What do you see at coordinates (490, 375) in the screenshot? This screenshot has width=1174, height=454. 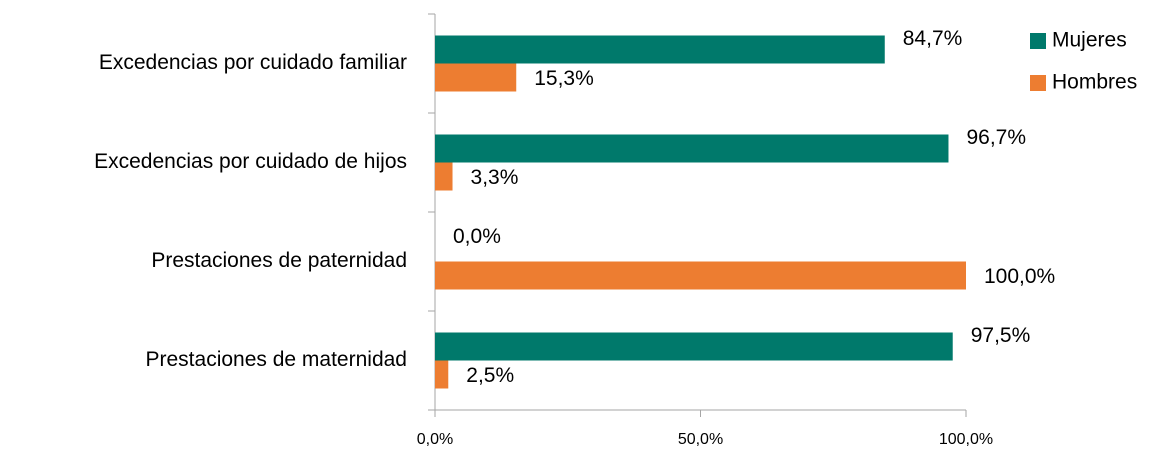 I see `data-label: 2,5%` at bounding box center [490, 375].